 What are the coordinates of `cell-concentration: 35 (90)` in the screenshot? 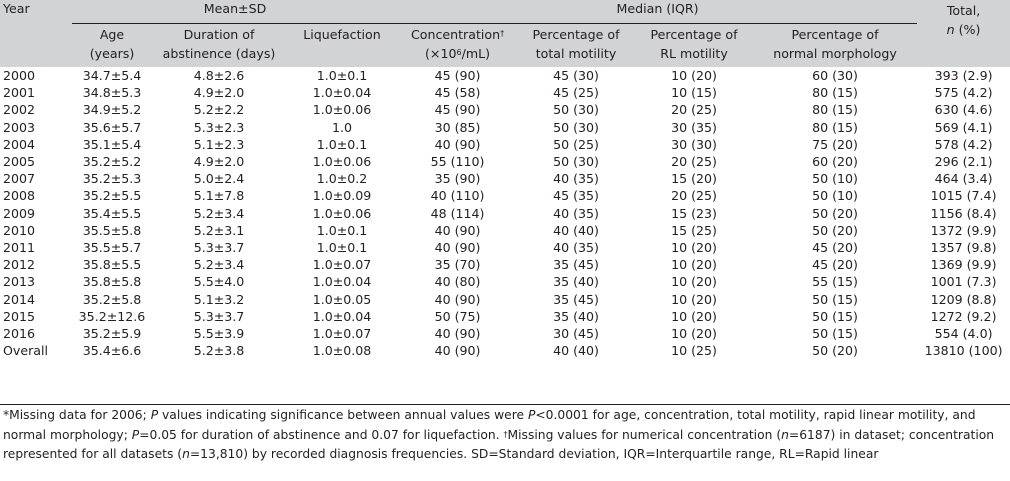 It's located at (457, 179).